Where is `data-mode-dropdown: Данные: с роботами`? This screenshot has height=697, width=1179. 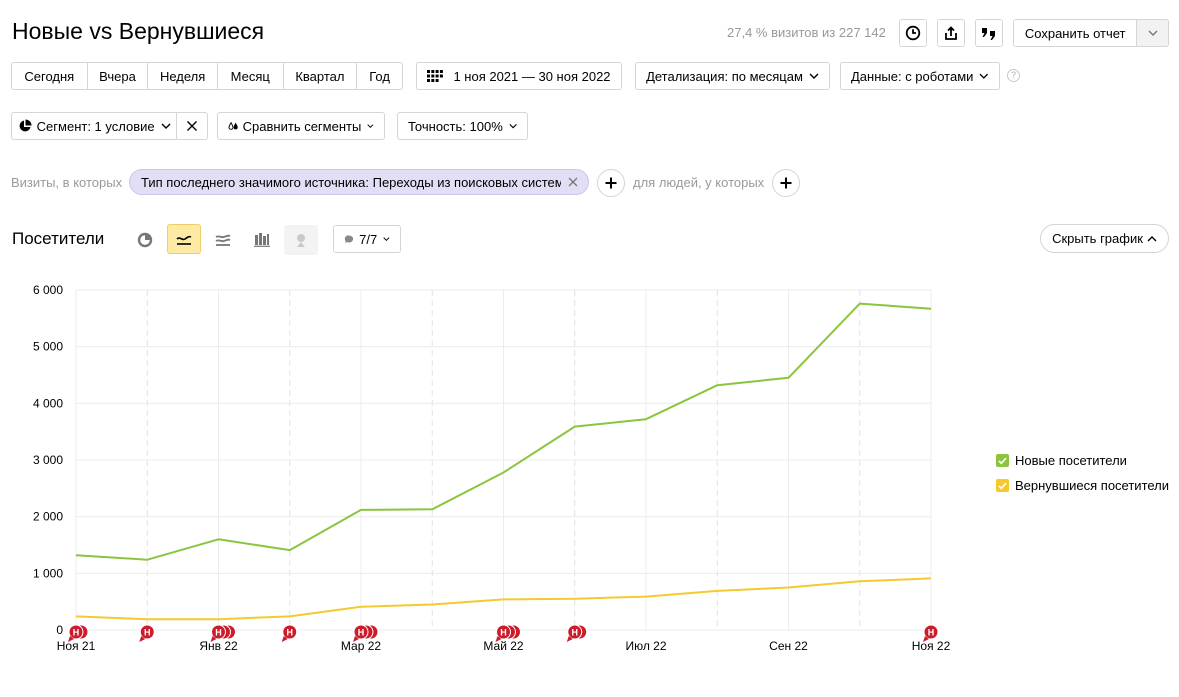 data-mode-dropdown: Данные: с роботами is located at coordinates (920, 76).